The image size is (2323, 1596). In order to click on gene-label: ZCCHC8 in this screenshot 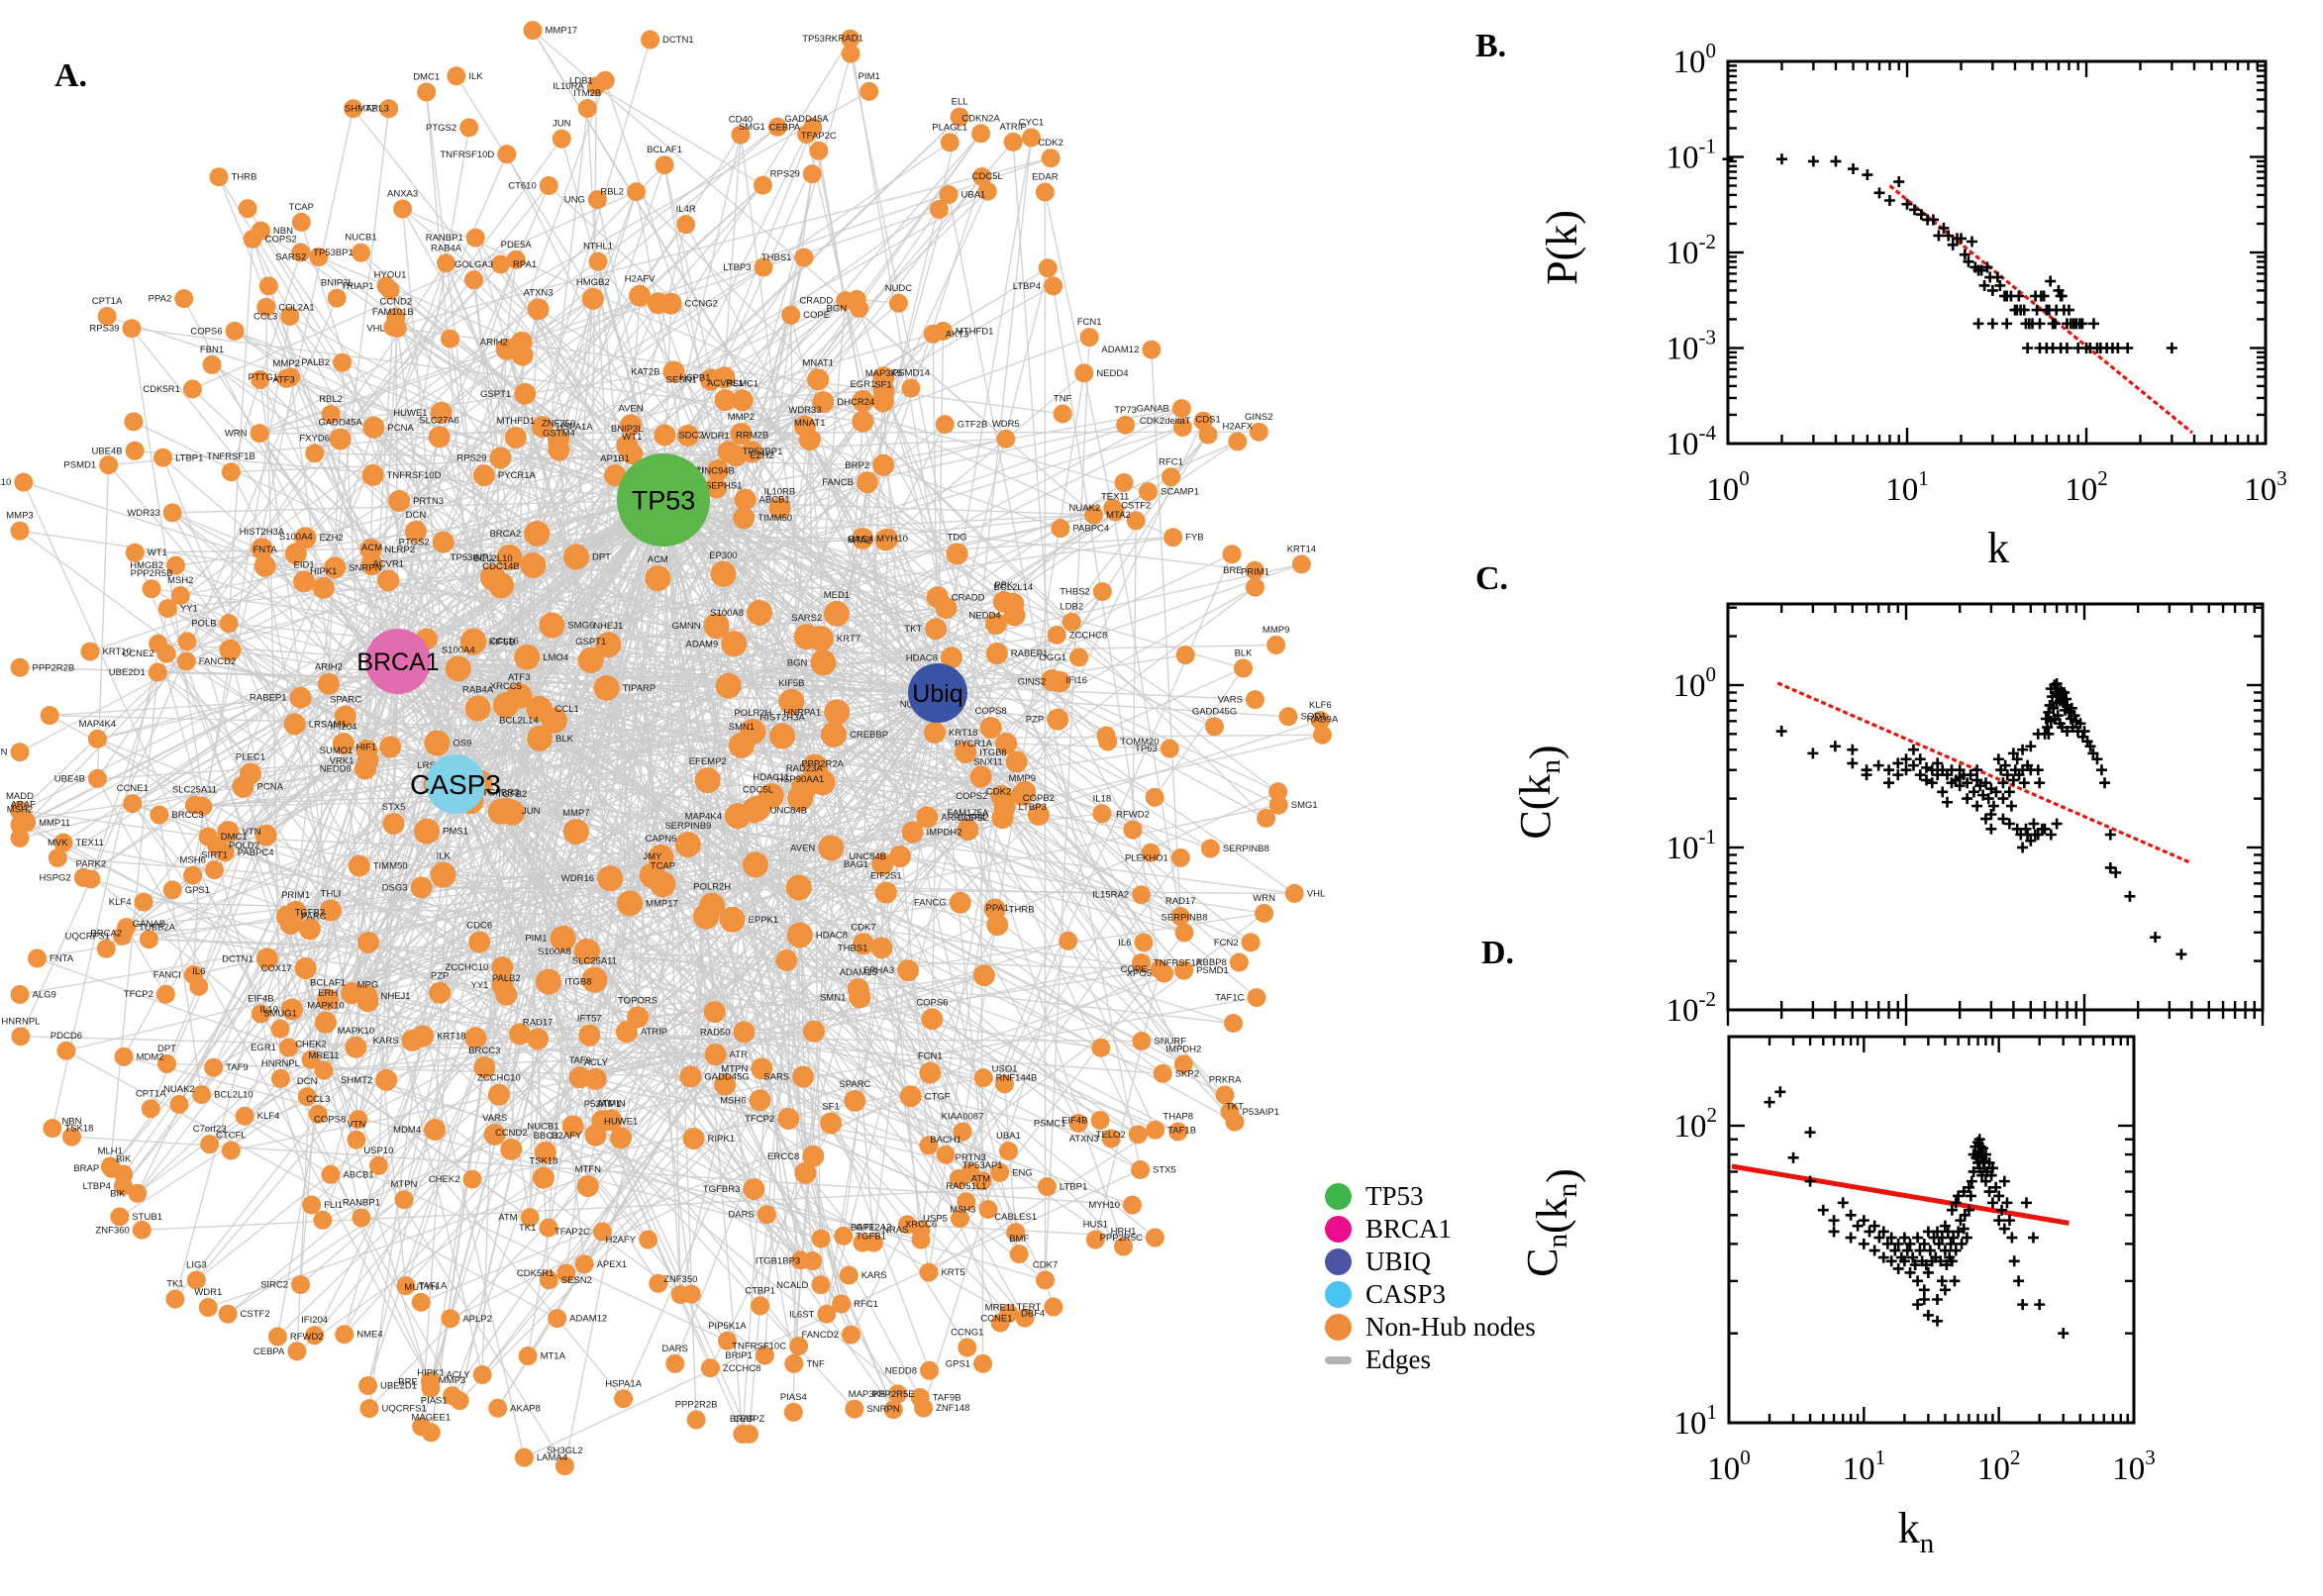, I will do `click(1088, 635)`.